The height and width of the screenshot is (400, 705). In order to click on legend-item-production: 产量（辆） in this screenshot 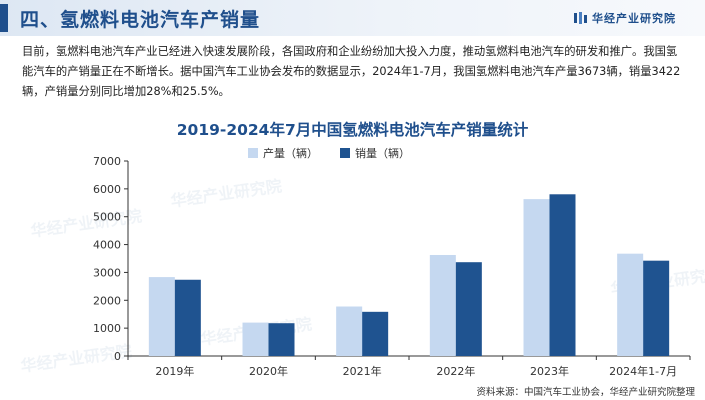, I will do `click(283, 153)`.